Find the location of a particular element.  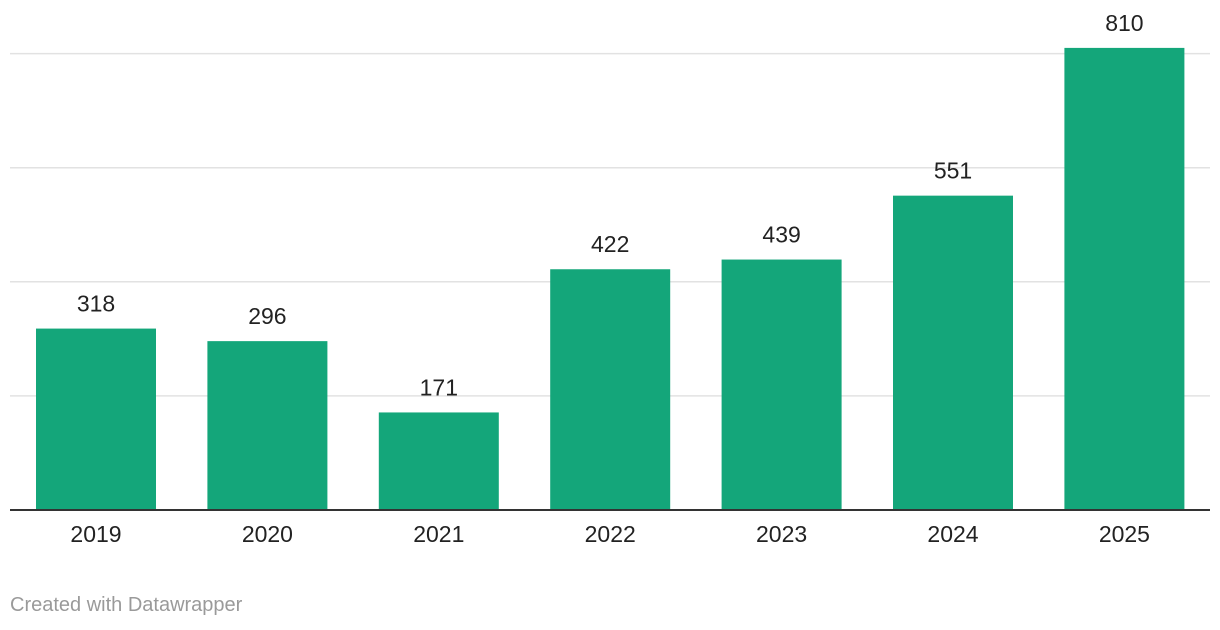

x-tick-label-2022: 2022 is located at coordinates (610, 534).